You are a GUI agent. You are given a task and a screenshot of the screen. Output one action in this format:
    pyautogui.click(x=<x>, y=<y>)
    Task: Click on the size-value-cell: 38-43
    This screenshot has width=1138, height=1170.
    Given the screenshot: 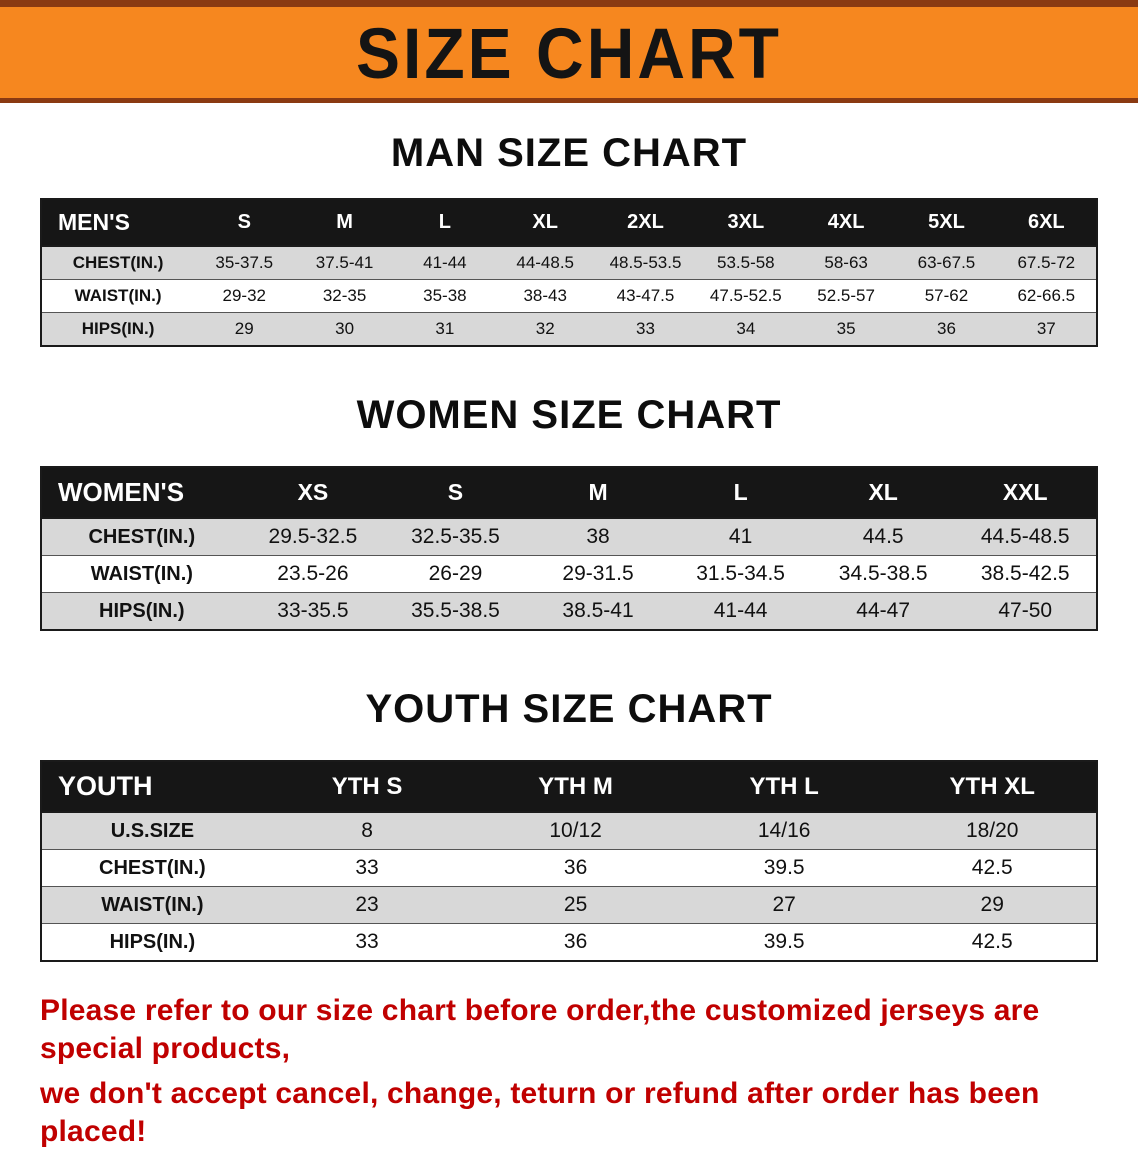 What is the action you would take?
    pyautogui.click(x=545, y=295)
    